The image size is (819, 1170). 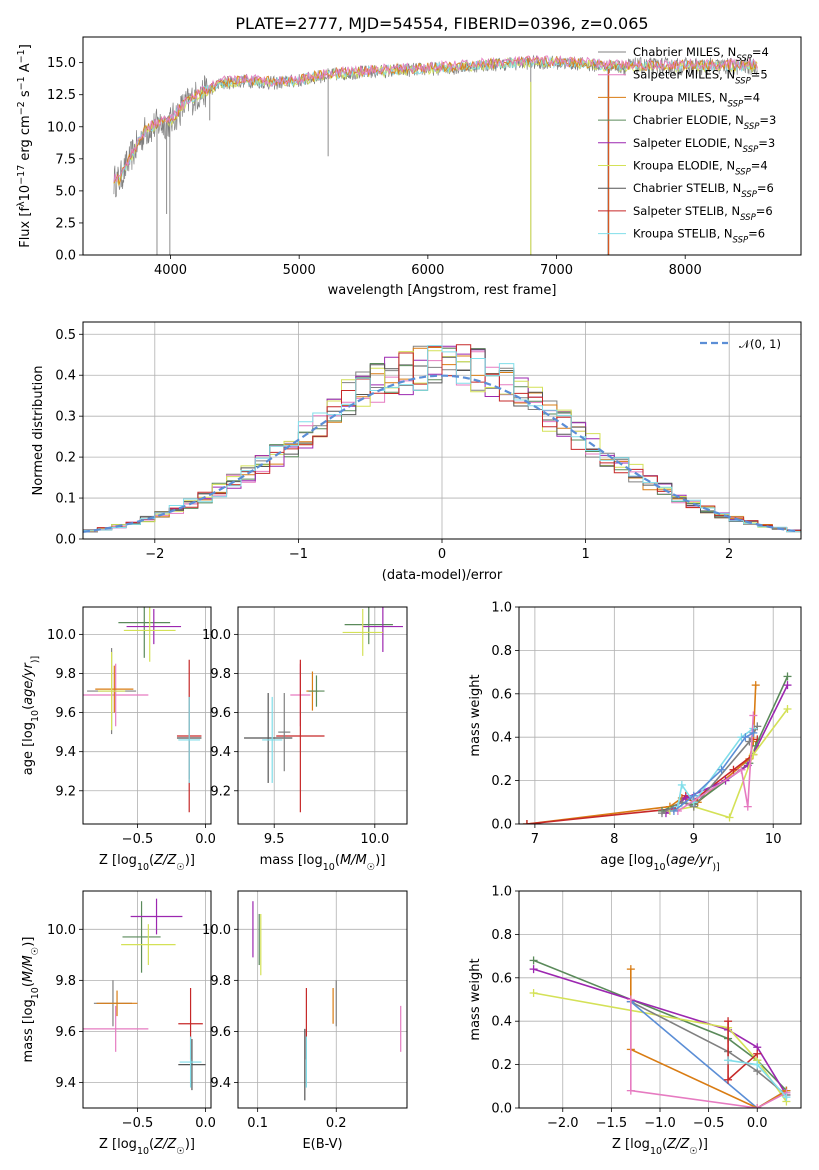 I want to click on y-tick-label: 9.6, so click(x=220, y=1032).